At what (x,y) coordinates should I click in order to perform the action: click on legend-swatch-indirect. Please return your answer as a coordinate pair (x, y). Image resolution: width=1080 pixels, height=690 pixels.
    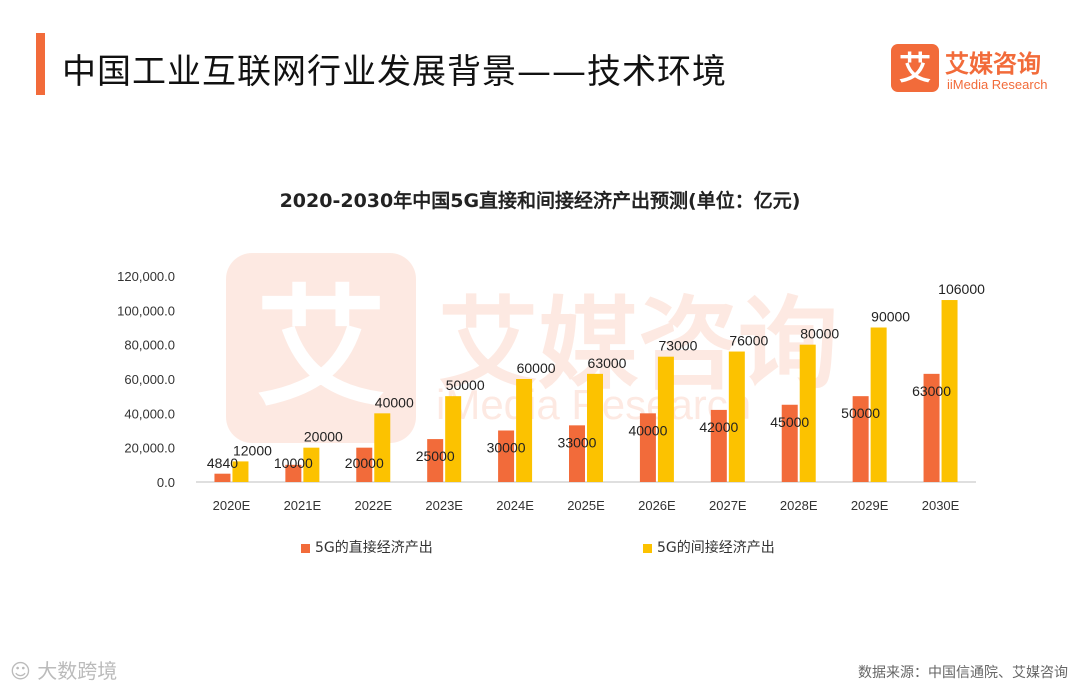
    Looking at the image, I should click on (647, 548).